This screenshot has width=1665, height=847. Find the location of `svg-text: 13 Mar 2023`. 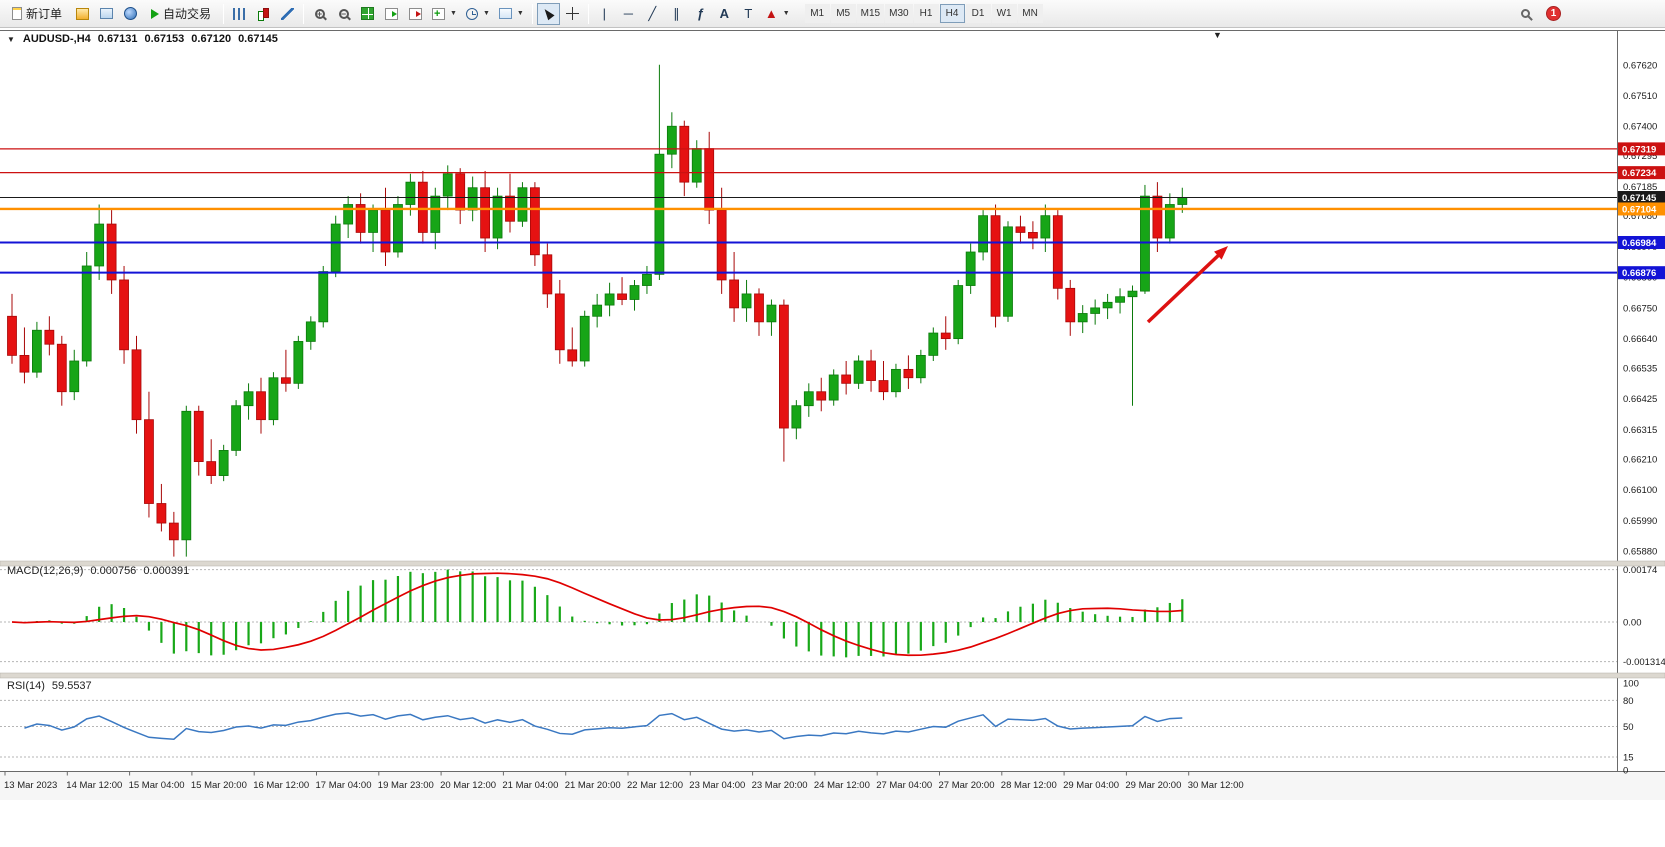

svg-text: 13 Mar 2023 is located at coordinates (30, 785).